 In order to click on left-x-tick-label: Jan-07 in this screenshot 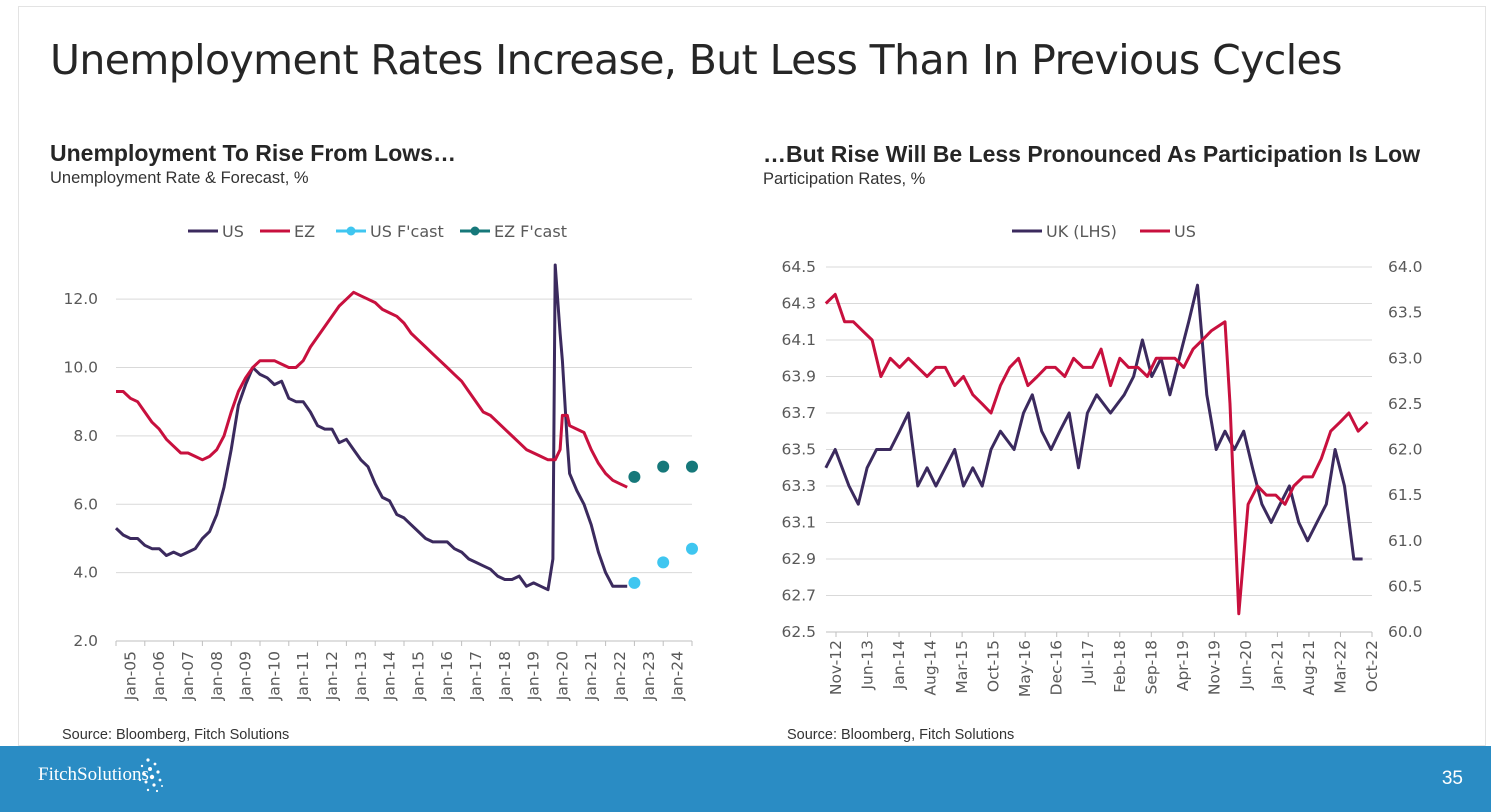, I will do `click(188, 676)`.